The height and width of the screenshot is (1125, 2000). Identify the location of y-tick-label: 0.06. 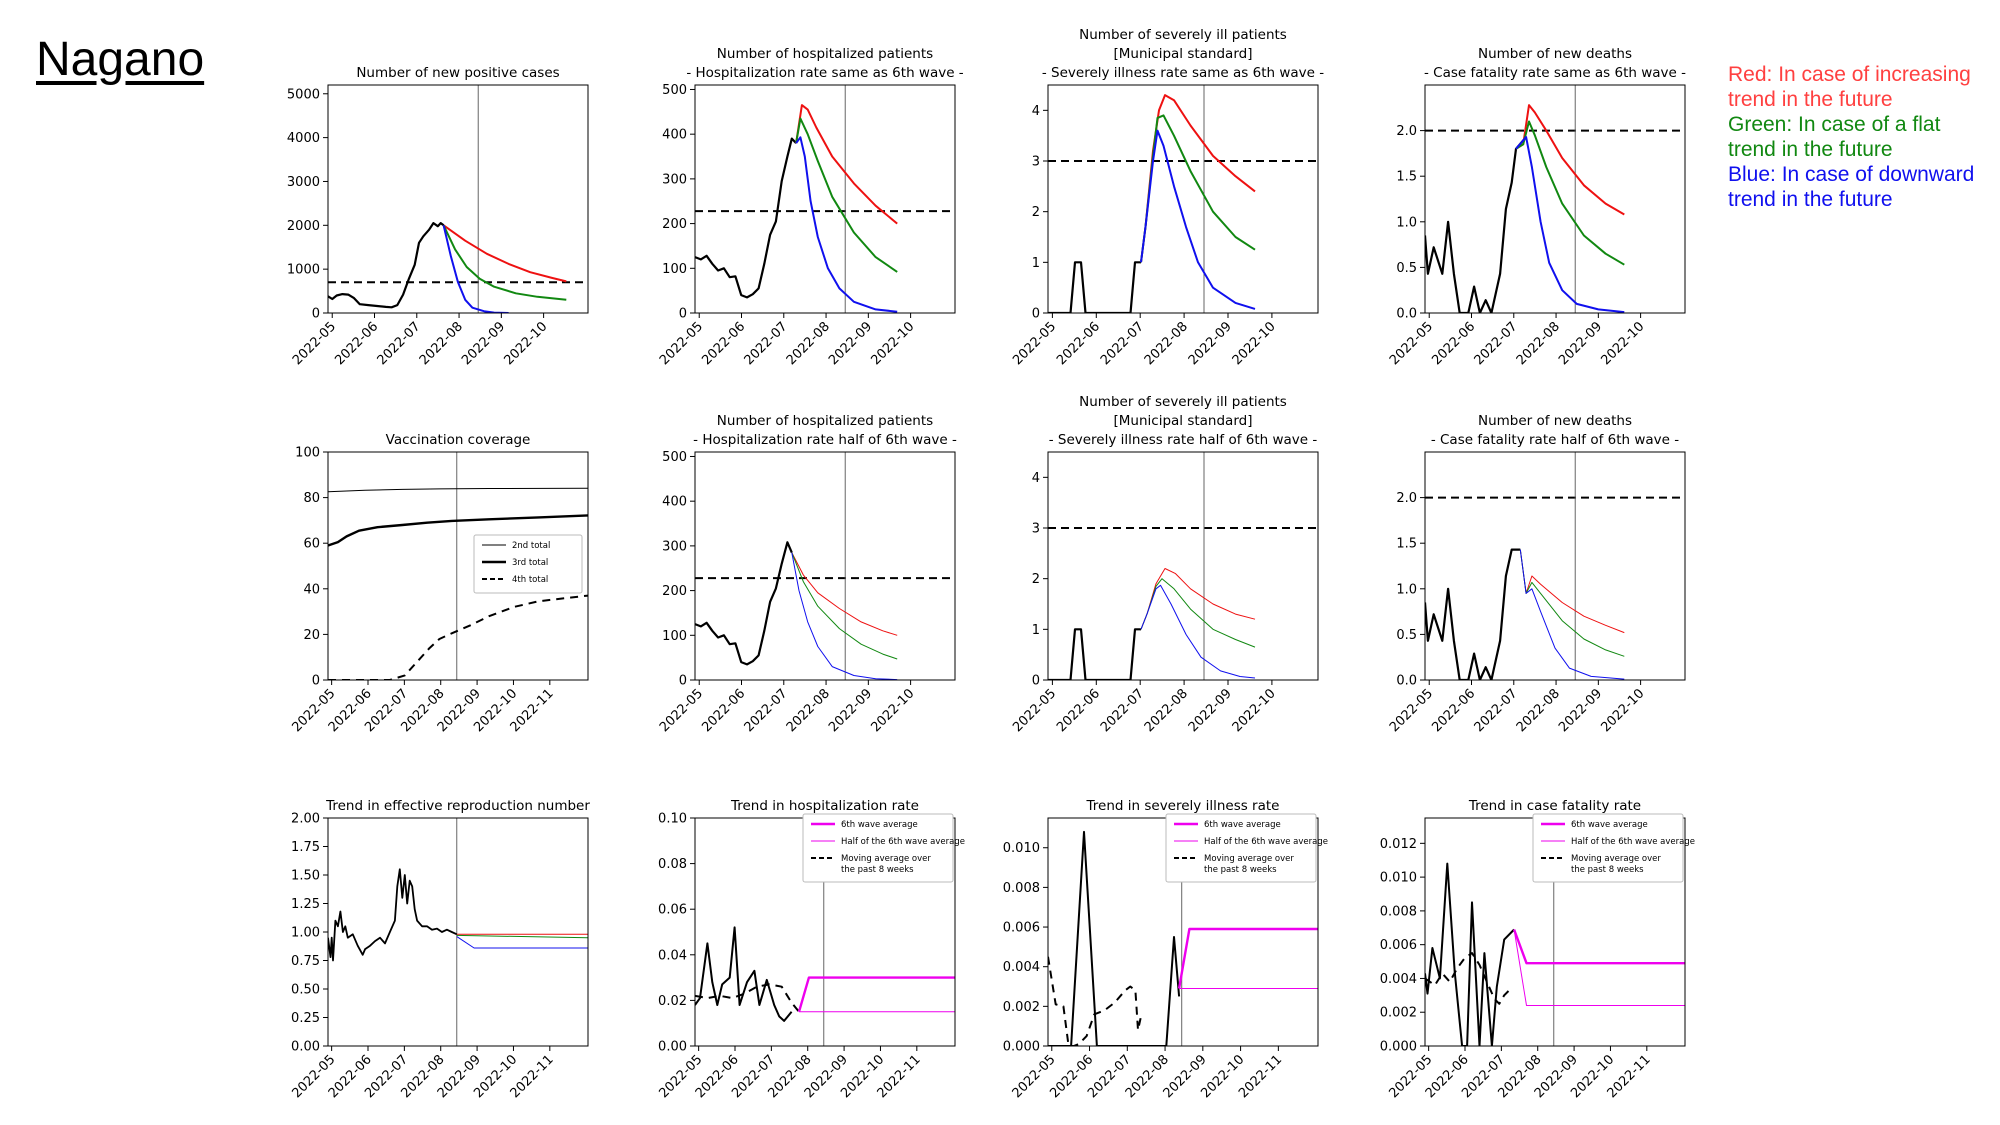
(672, 910).